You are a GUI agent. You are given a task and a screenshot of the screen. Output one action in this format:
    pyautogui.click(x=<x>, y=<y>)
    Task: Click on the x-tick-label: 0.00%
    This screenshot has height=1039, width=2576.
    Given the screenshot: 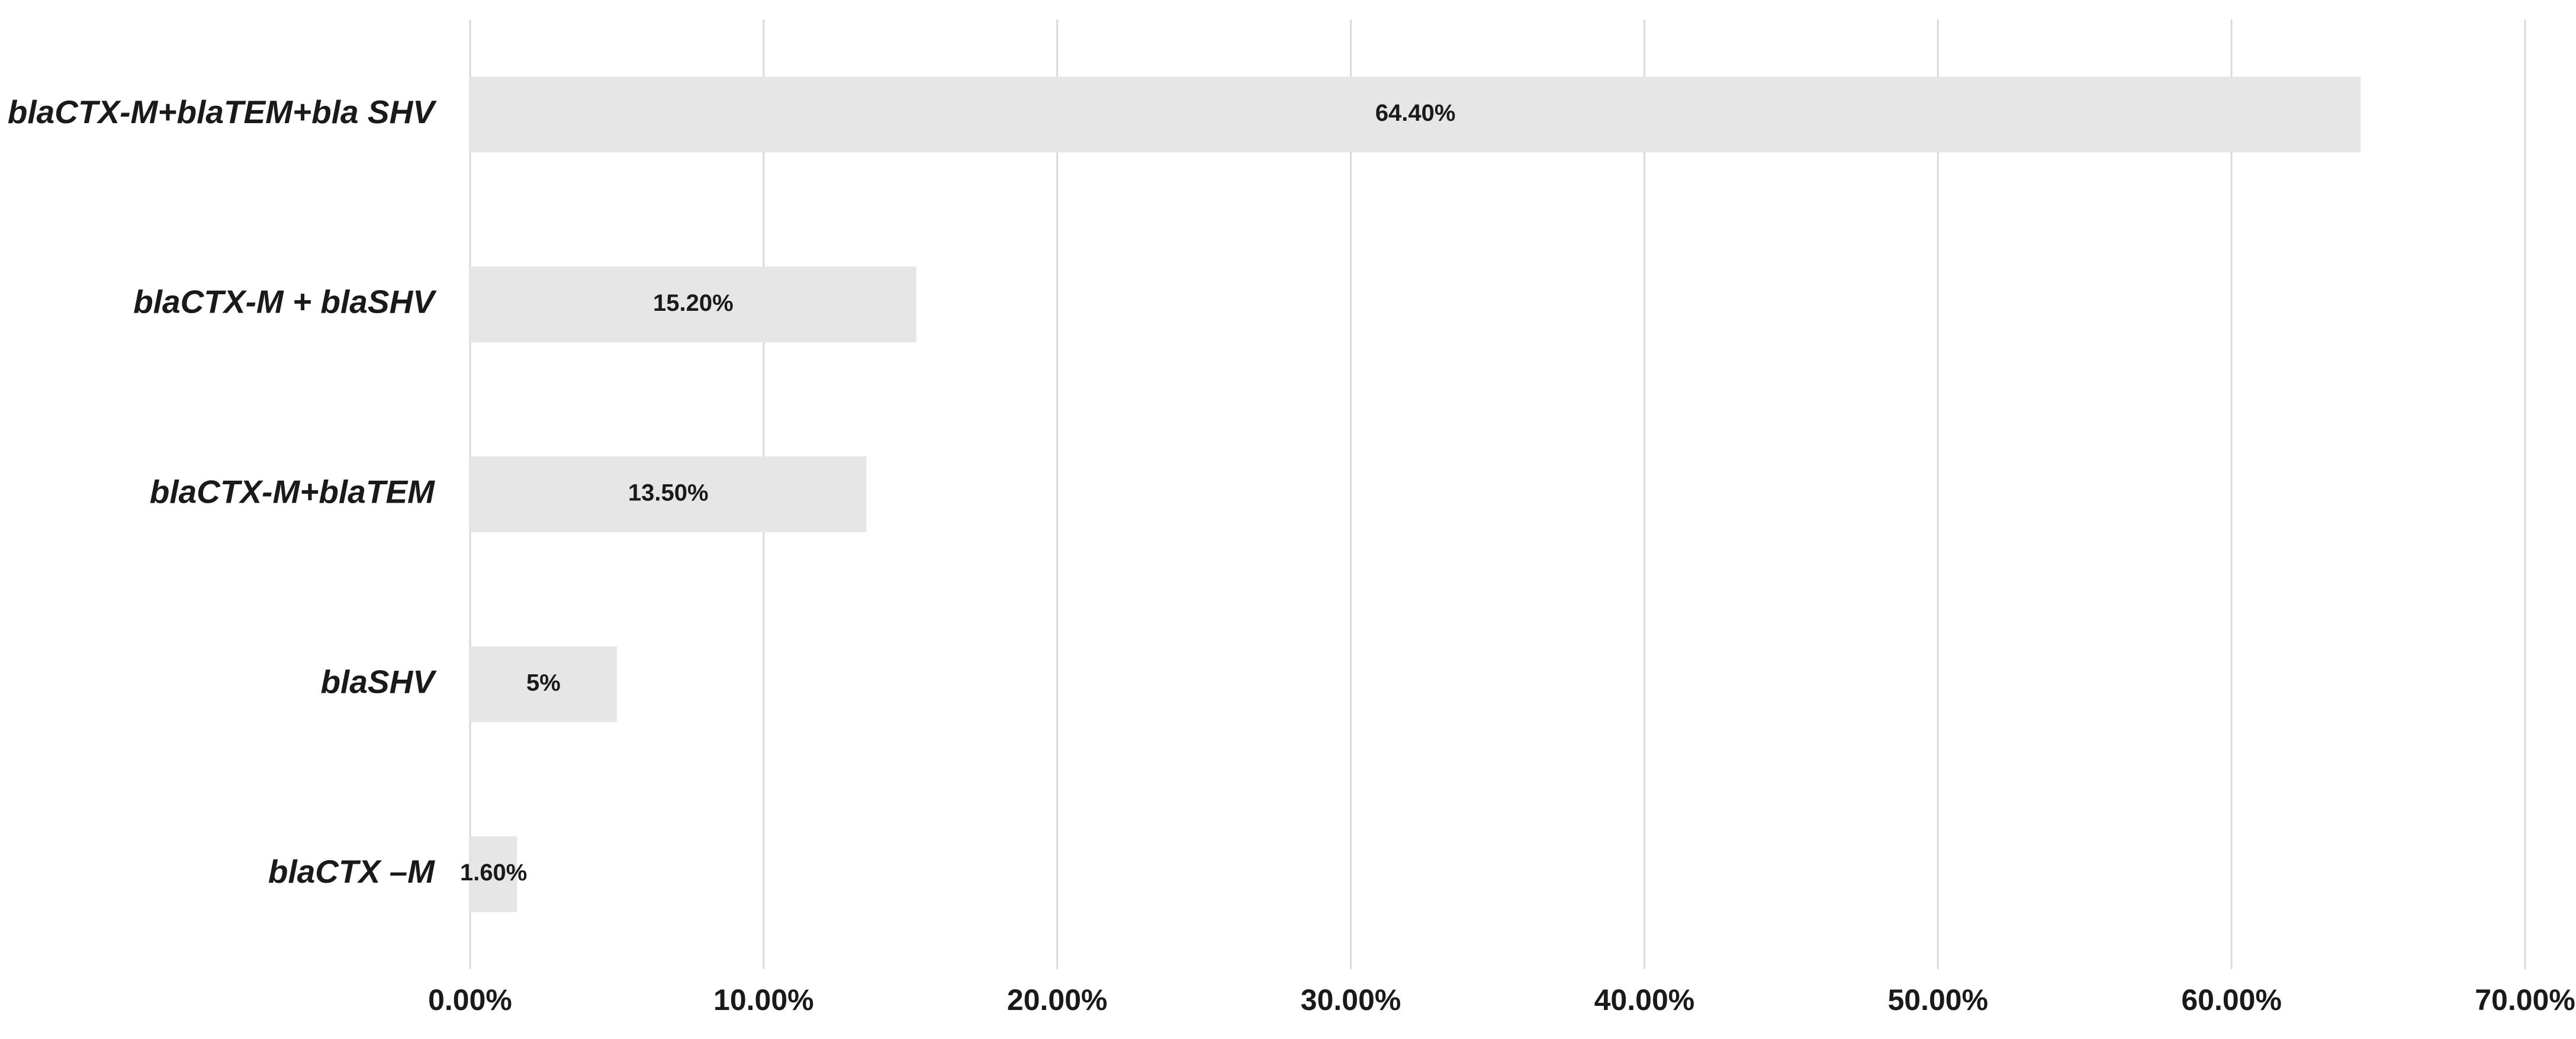 What is the action you would take?
    pyautogui.click(x=470, y=1000)
    